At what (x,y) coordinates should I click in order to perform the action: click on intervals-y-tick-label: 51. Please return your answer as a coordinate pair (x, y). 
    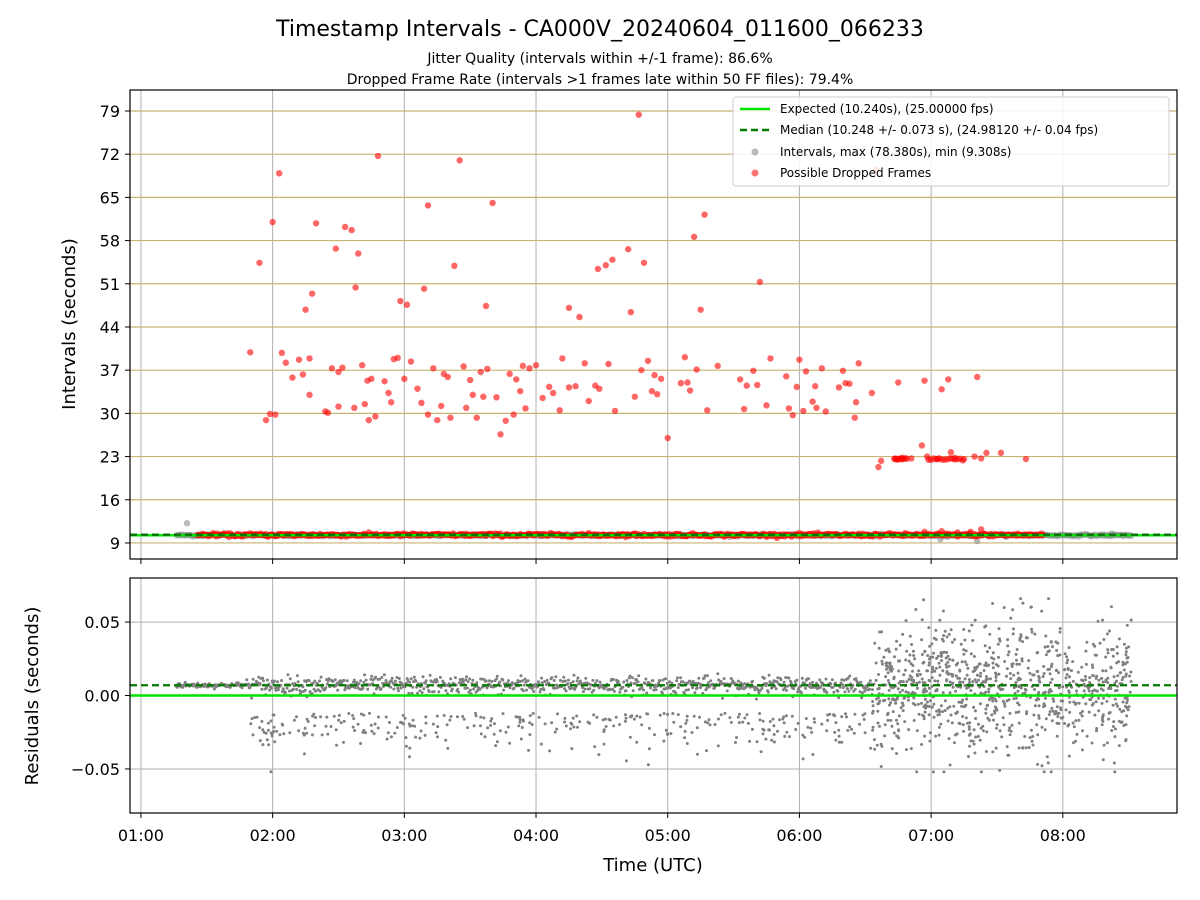
    Looking at the image, I should click on (110, 284).